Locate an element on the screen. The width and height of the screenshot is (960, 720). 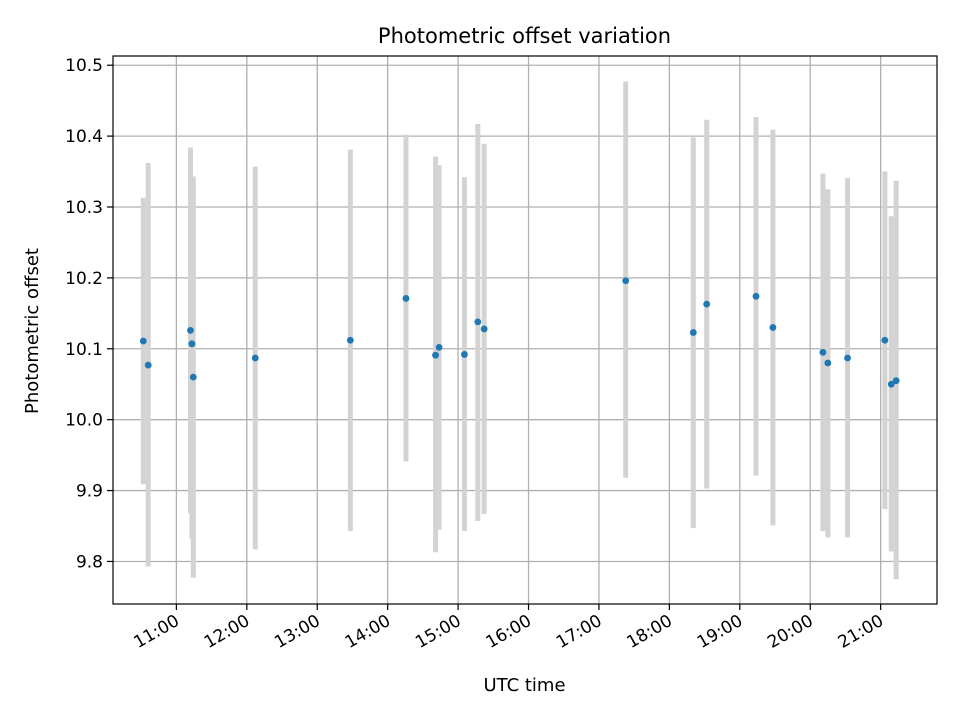
y-tick-label: 10.0 is located at coordinates (84, 421).